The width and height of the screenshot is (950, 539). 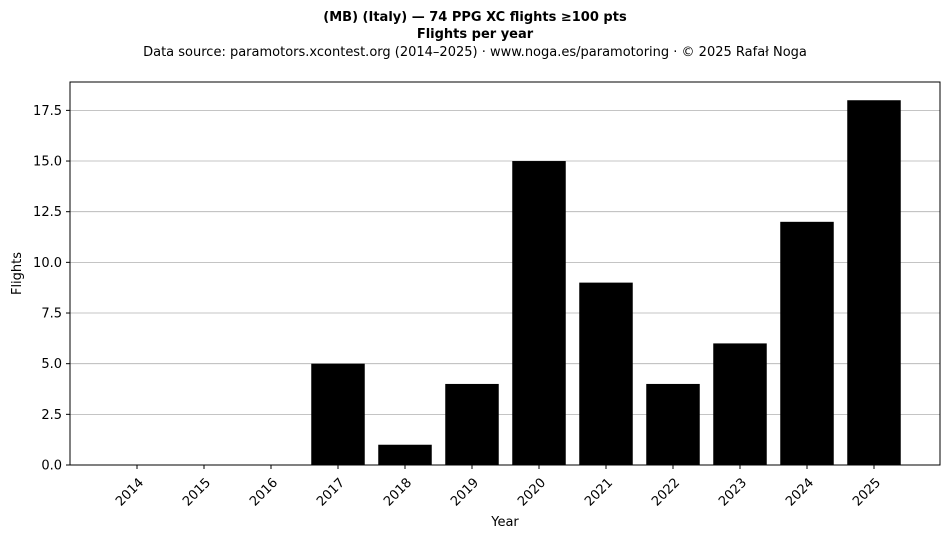 What do you see at coordinates (47, 162) in the screenshot?
I see `y-tick-label: 15.0` at bounding box center [47, 162].